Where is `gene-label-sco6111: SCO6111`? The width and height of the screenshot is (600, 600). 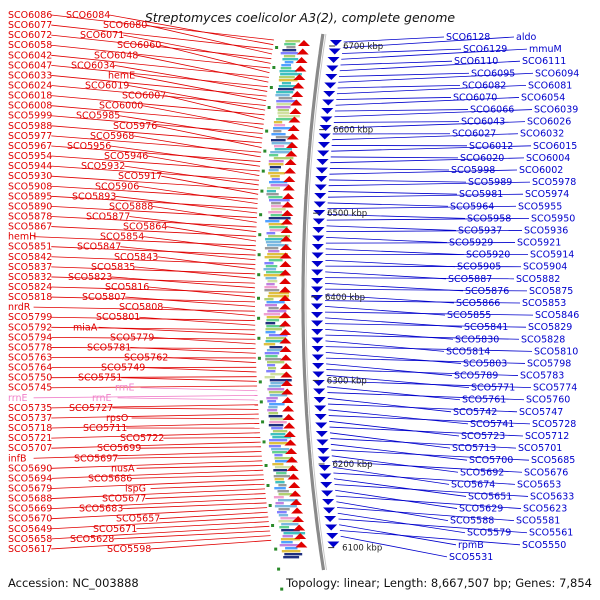 gene-label-sco6111: SCO6111 is located at coordinates (544, 61).